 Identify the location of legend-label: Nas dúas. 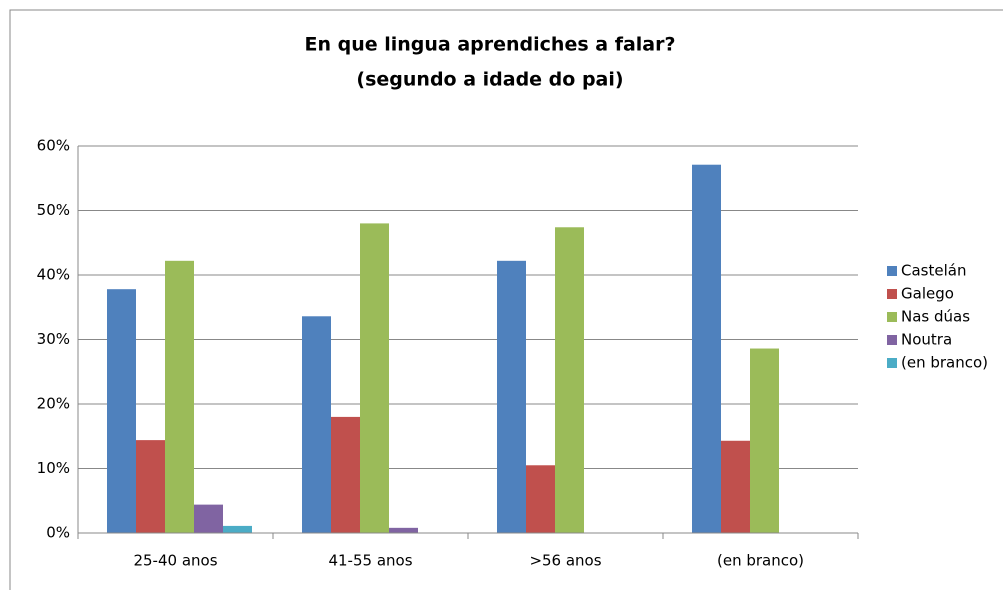
(935, 317).